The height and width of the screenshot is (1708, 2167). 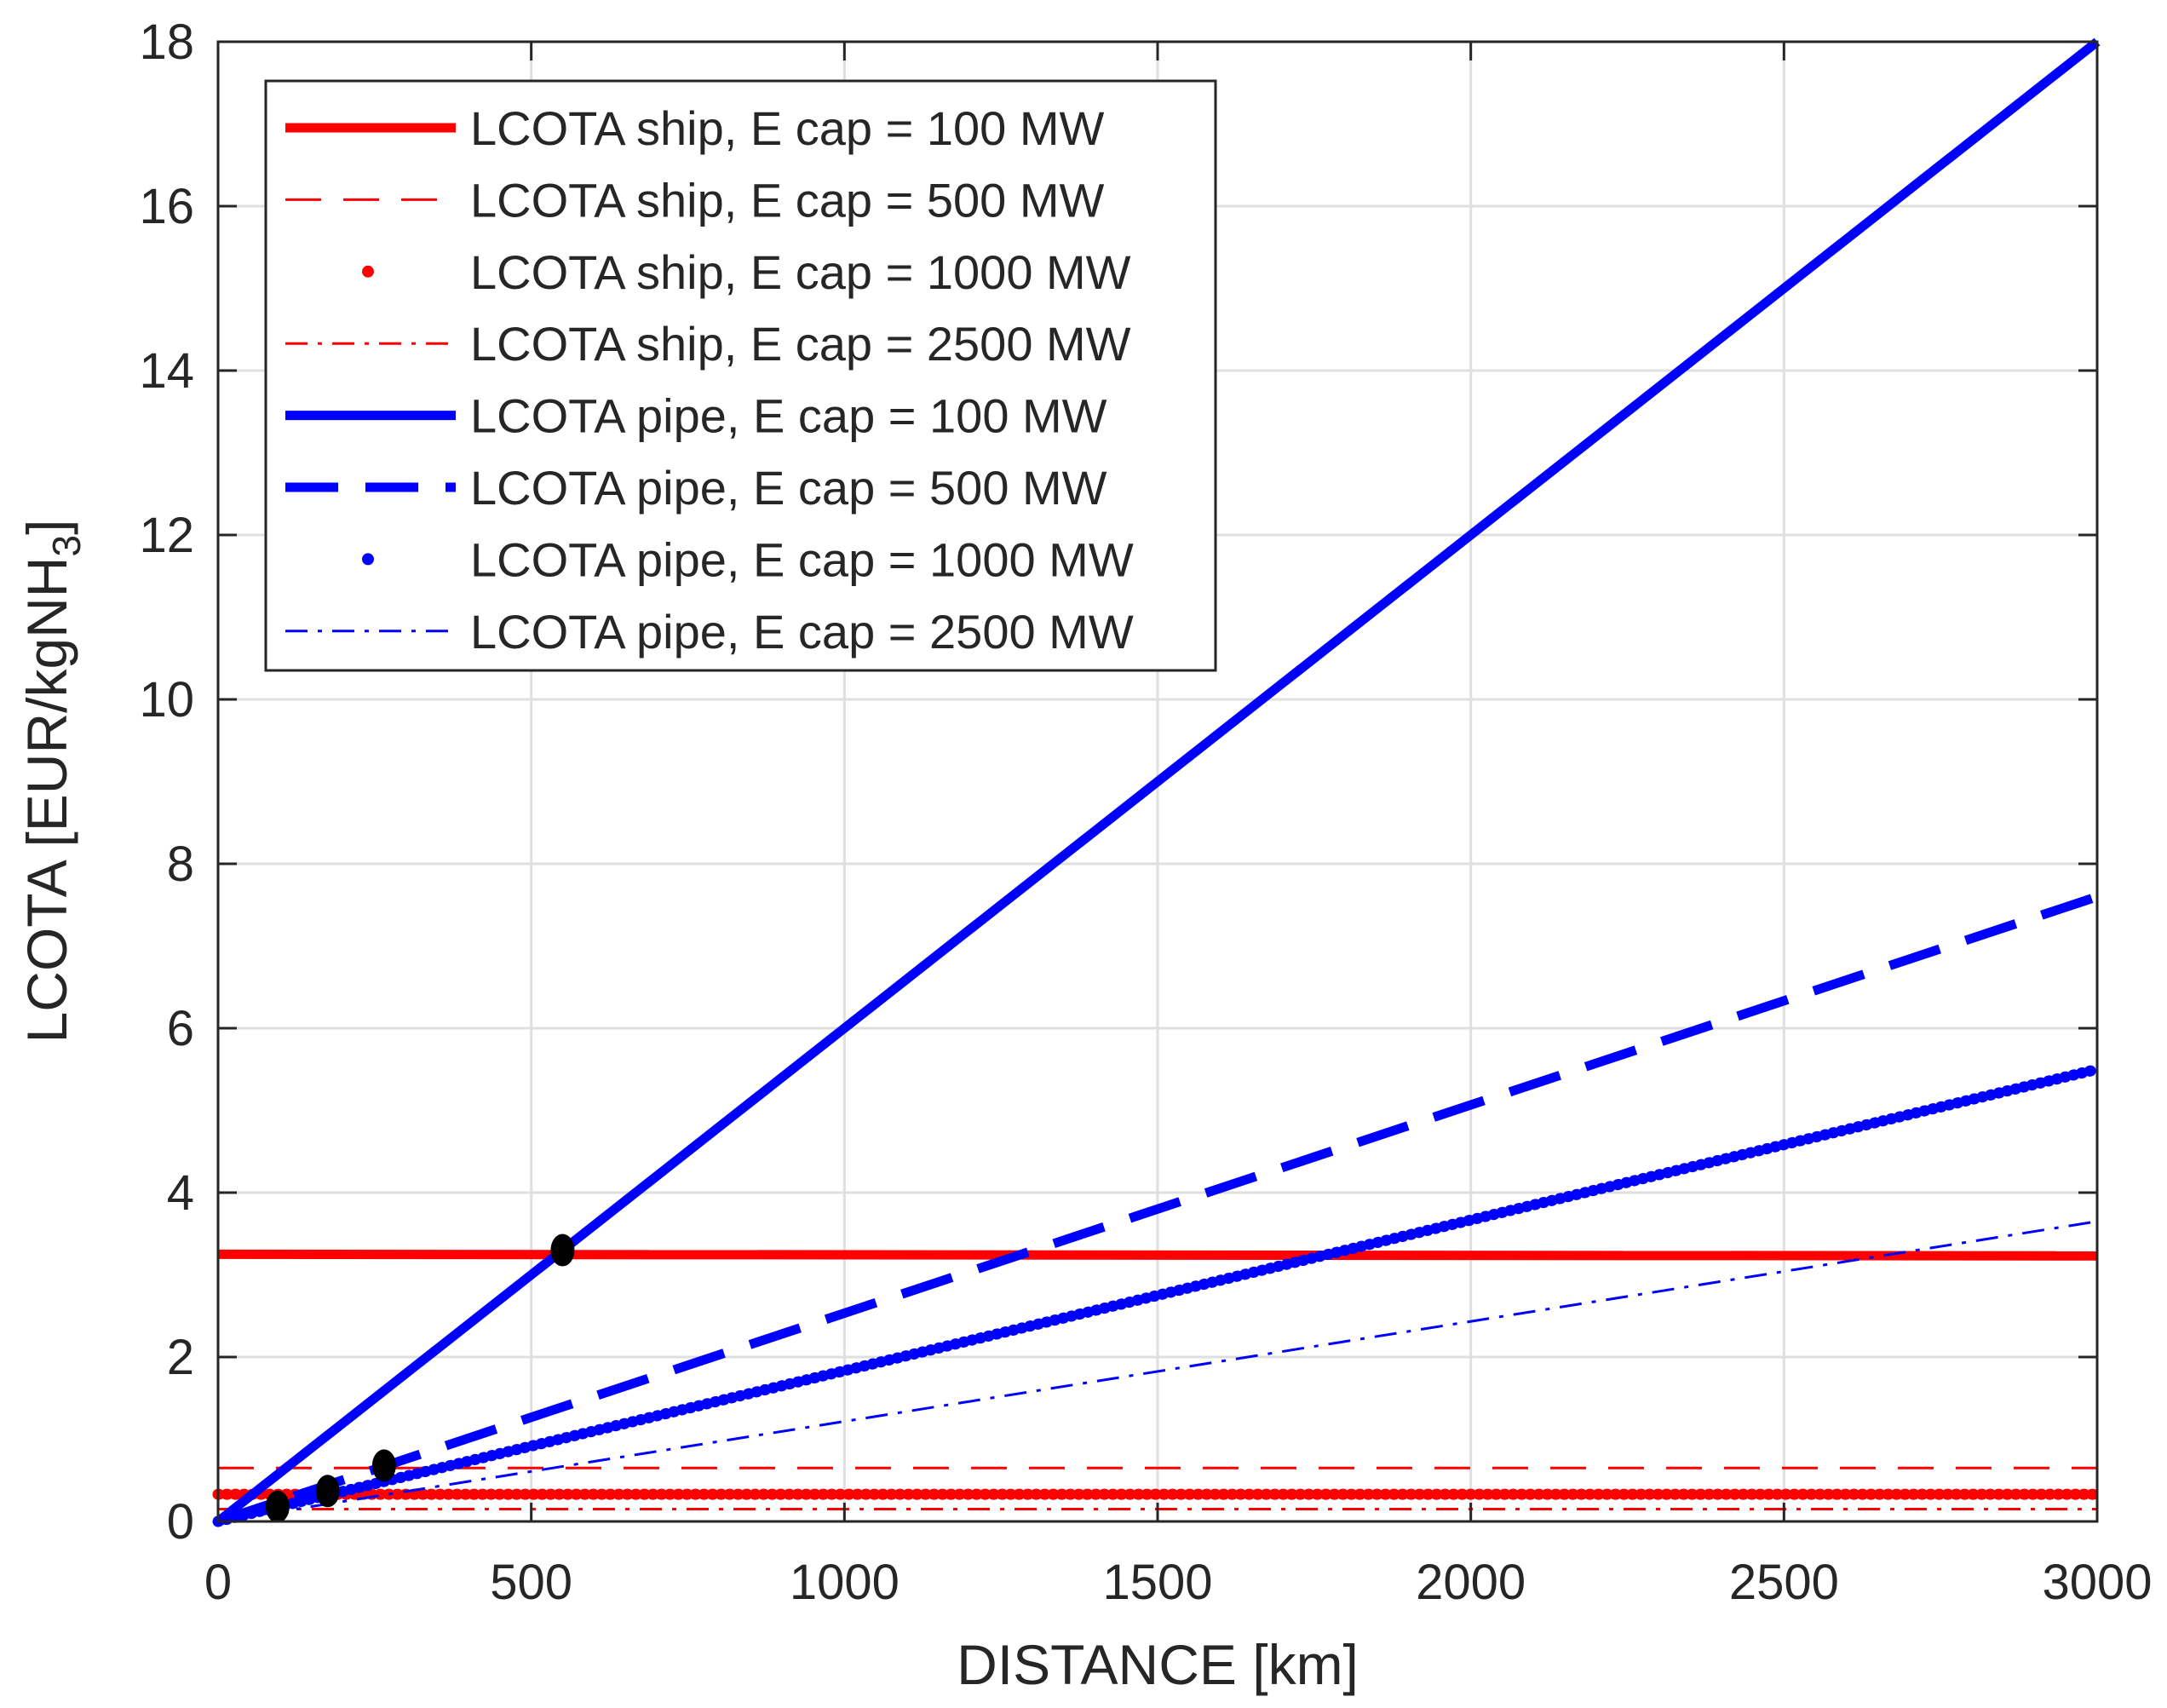 I want to click on y-tick-label: 18, so click(x=166, y=42).